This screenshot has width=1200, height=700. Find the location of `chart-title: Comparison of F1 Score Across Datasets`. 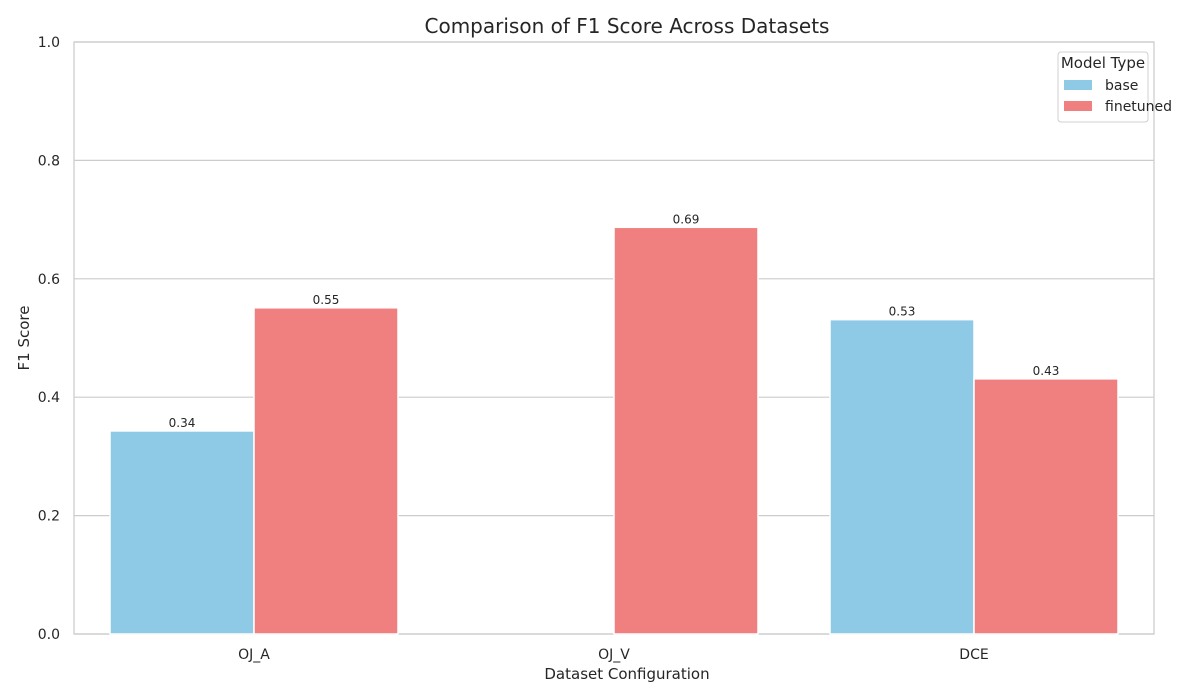

chart-title: Comparison of F1 Score Across Datasets is located at coordinates (627, 26).